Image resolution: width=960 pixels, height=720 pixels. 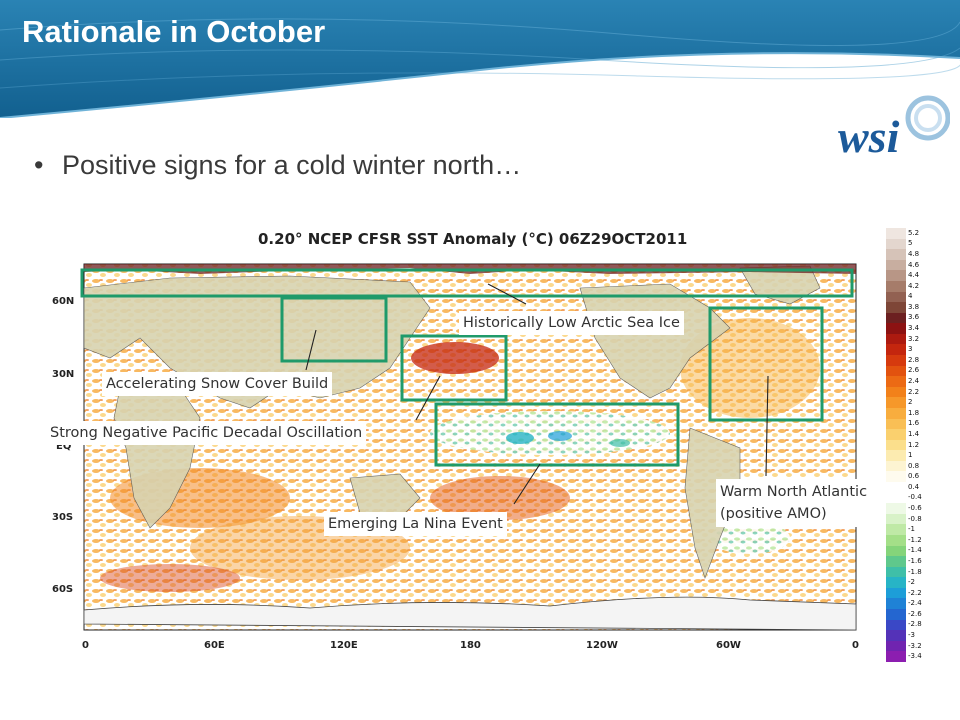 What do you see at coordinates (174, 31) in the screenshot?
I see `slide-title: Rationale in October` at bounding box center [174, 31].